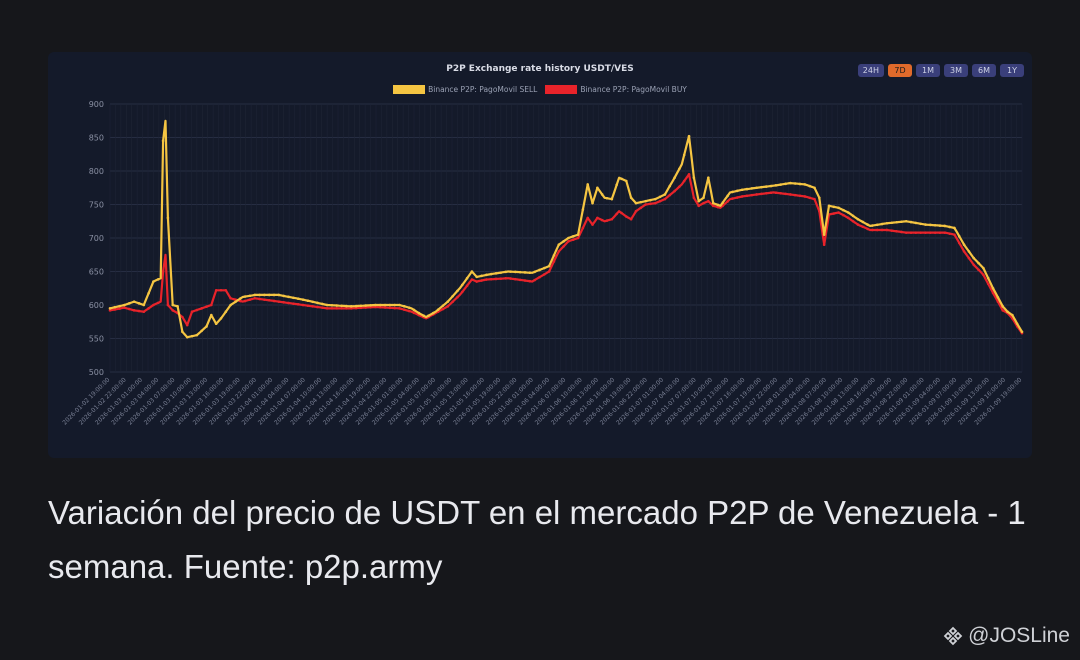 The image size is (1080, 660). What do you see at coordinates (984, 70) in the screenshot?
I see `range-button-6m: 6M` at bounding box center [984, 70].